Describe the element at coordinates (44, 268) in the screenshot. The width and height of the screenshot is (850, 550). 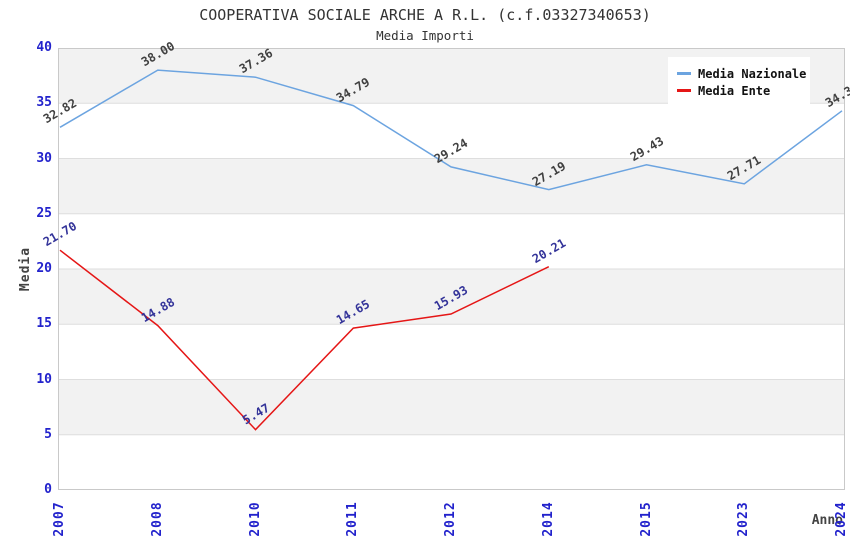
I see `y-tick-label: 20` at that location.